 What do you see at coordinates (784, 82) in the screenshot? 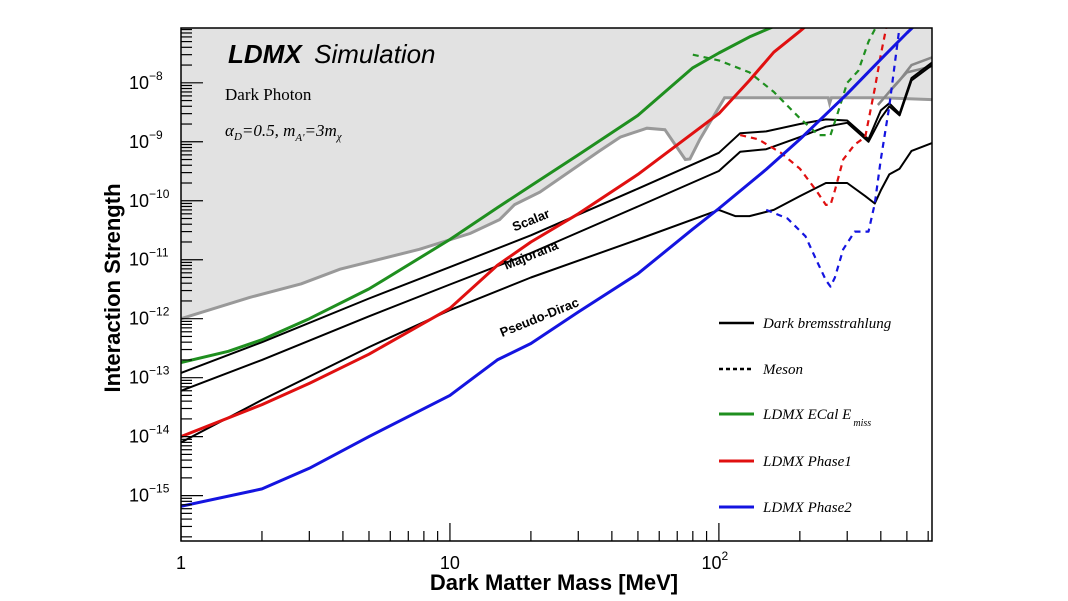
I see `series-meson-ecal-emiss-` at bounding box center [784, 82].